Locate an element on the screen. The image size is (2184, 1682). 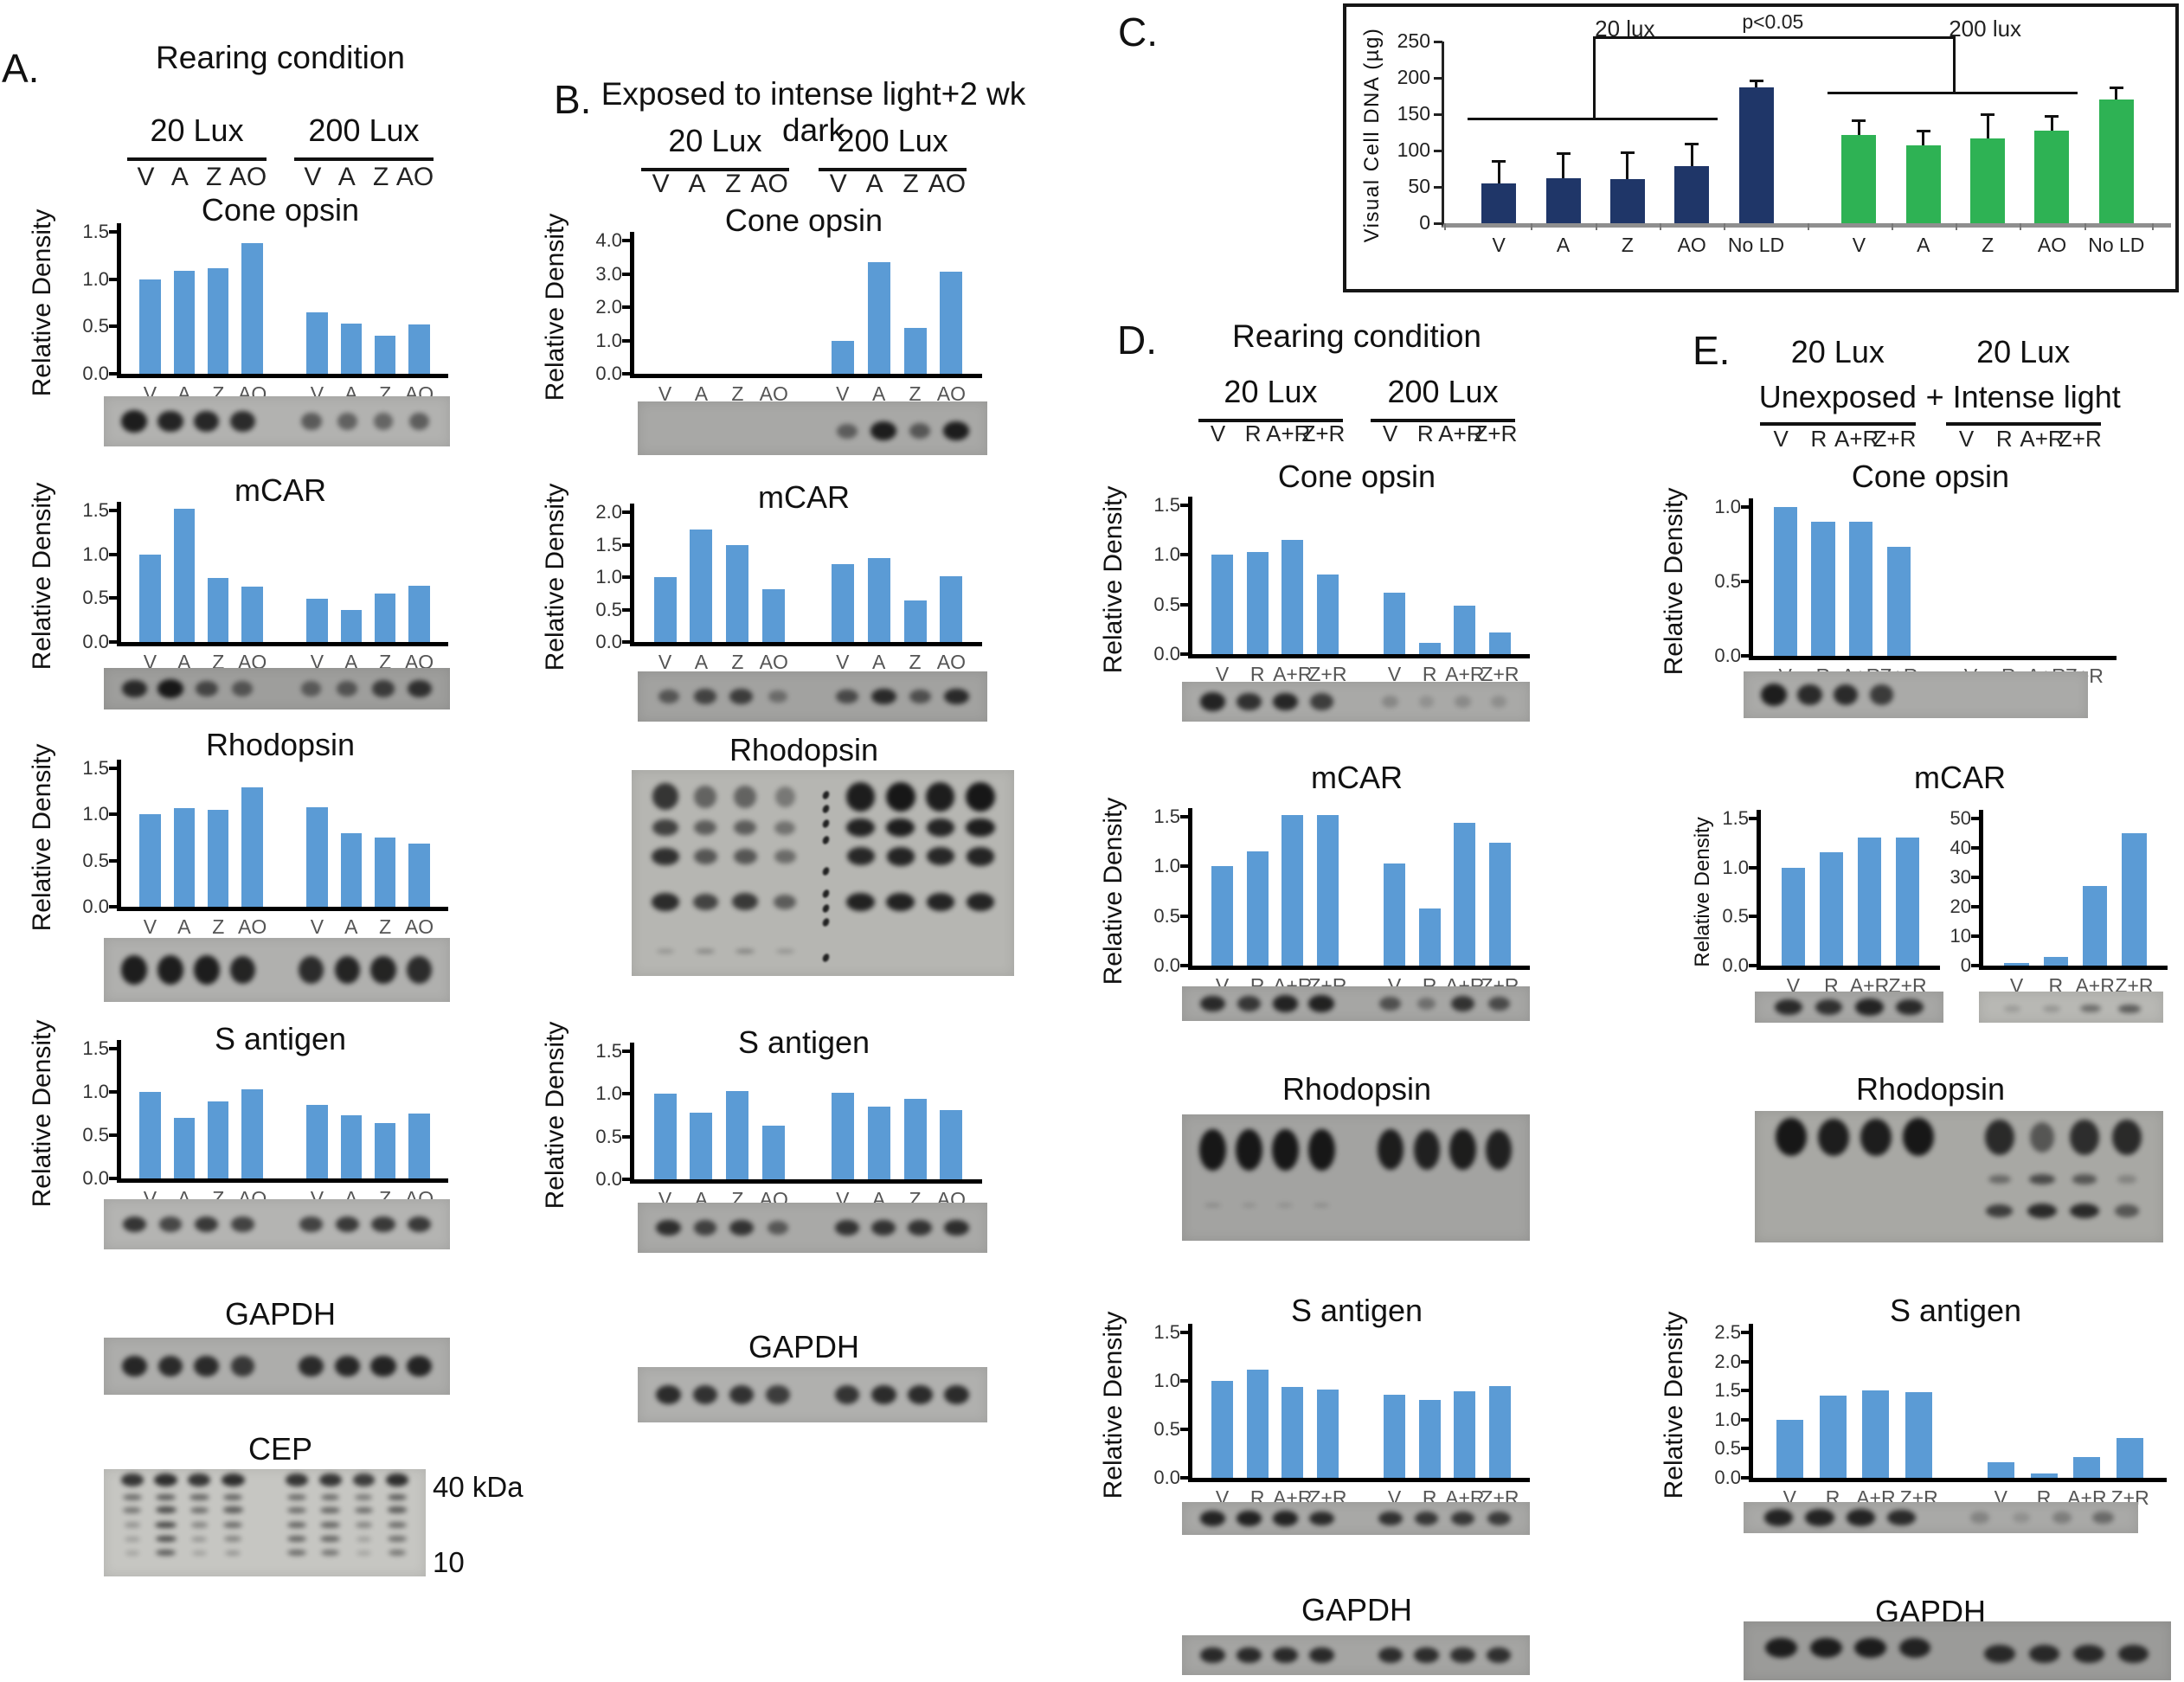
y-tick-label: 2.5 is located at coordinates (1727, 1332).